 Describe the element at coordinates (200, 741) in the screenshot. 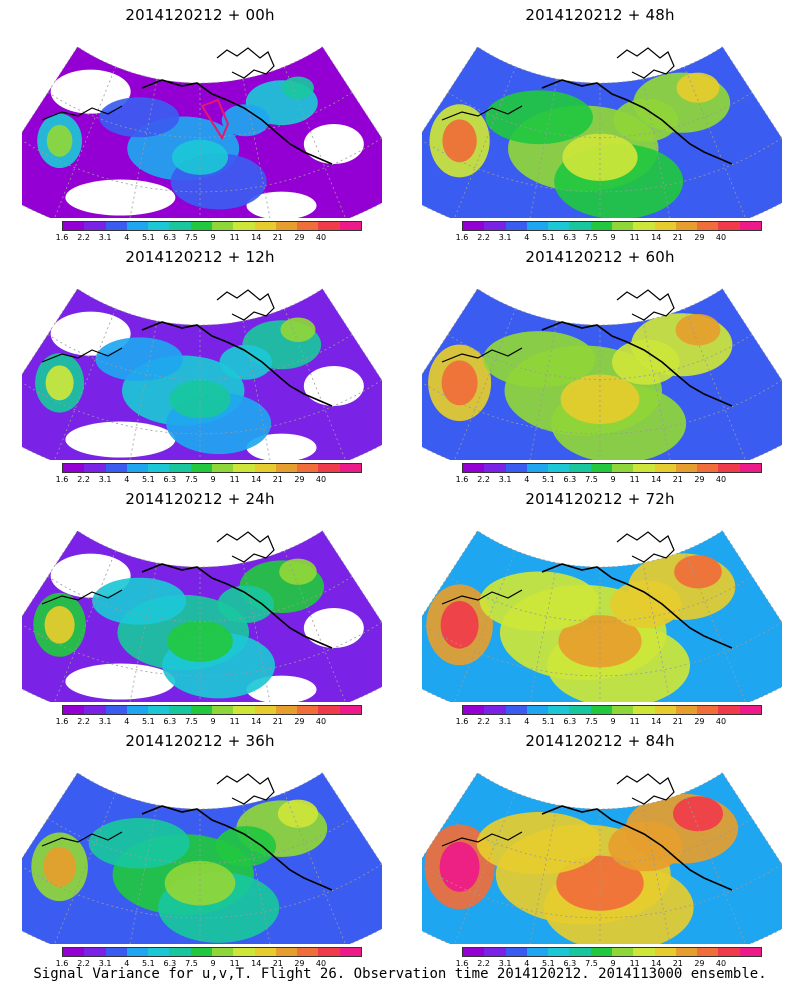

I see `panel-title: 2014120212 + 36h` at that location.